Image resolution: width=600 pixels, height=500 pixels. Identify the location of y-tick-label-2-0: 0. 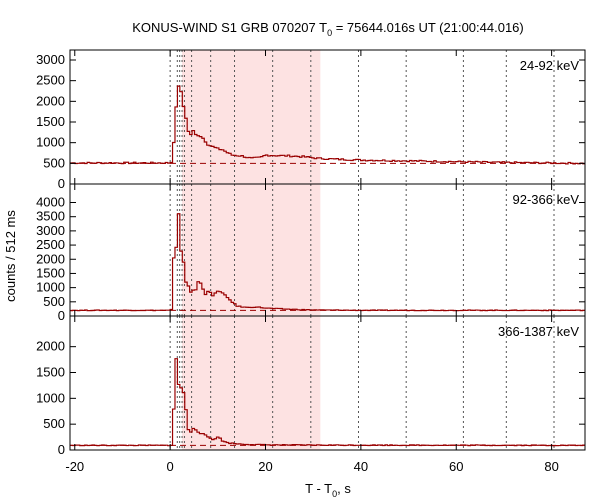
(61, 449).